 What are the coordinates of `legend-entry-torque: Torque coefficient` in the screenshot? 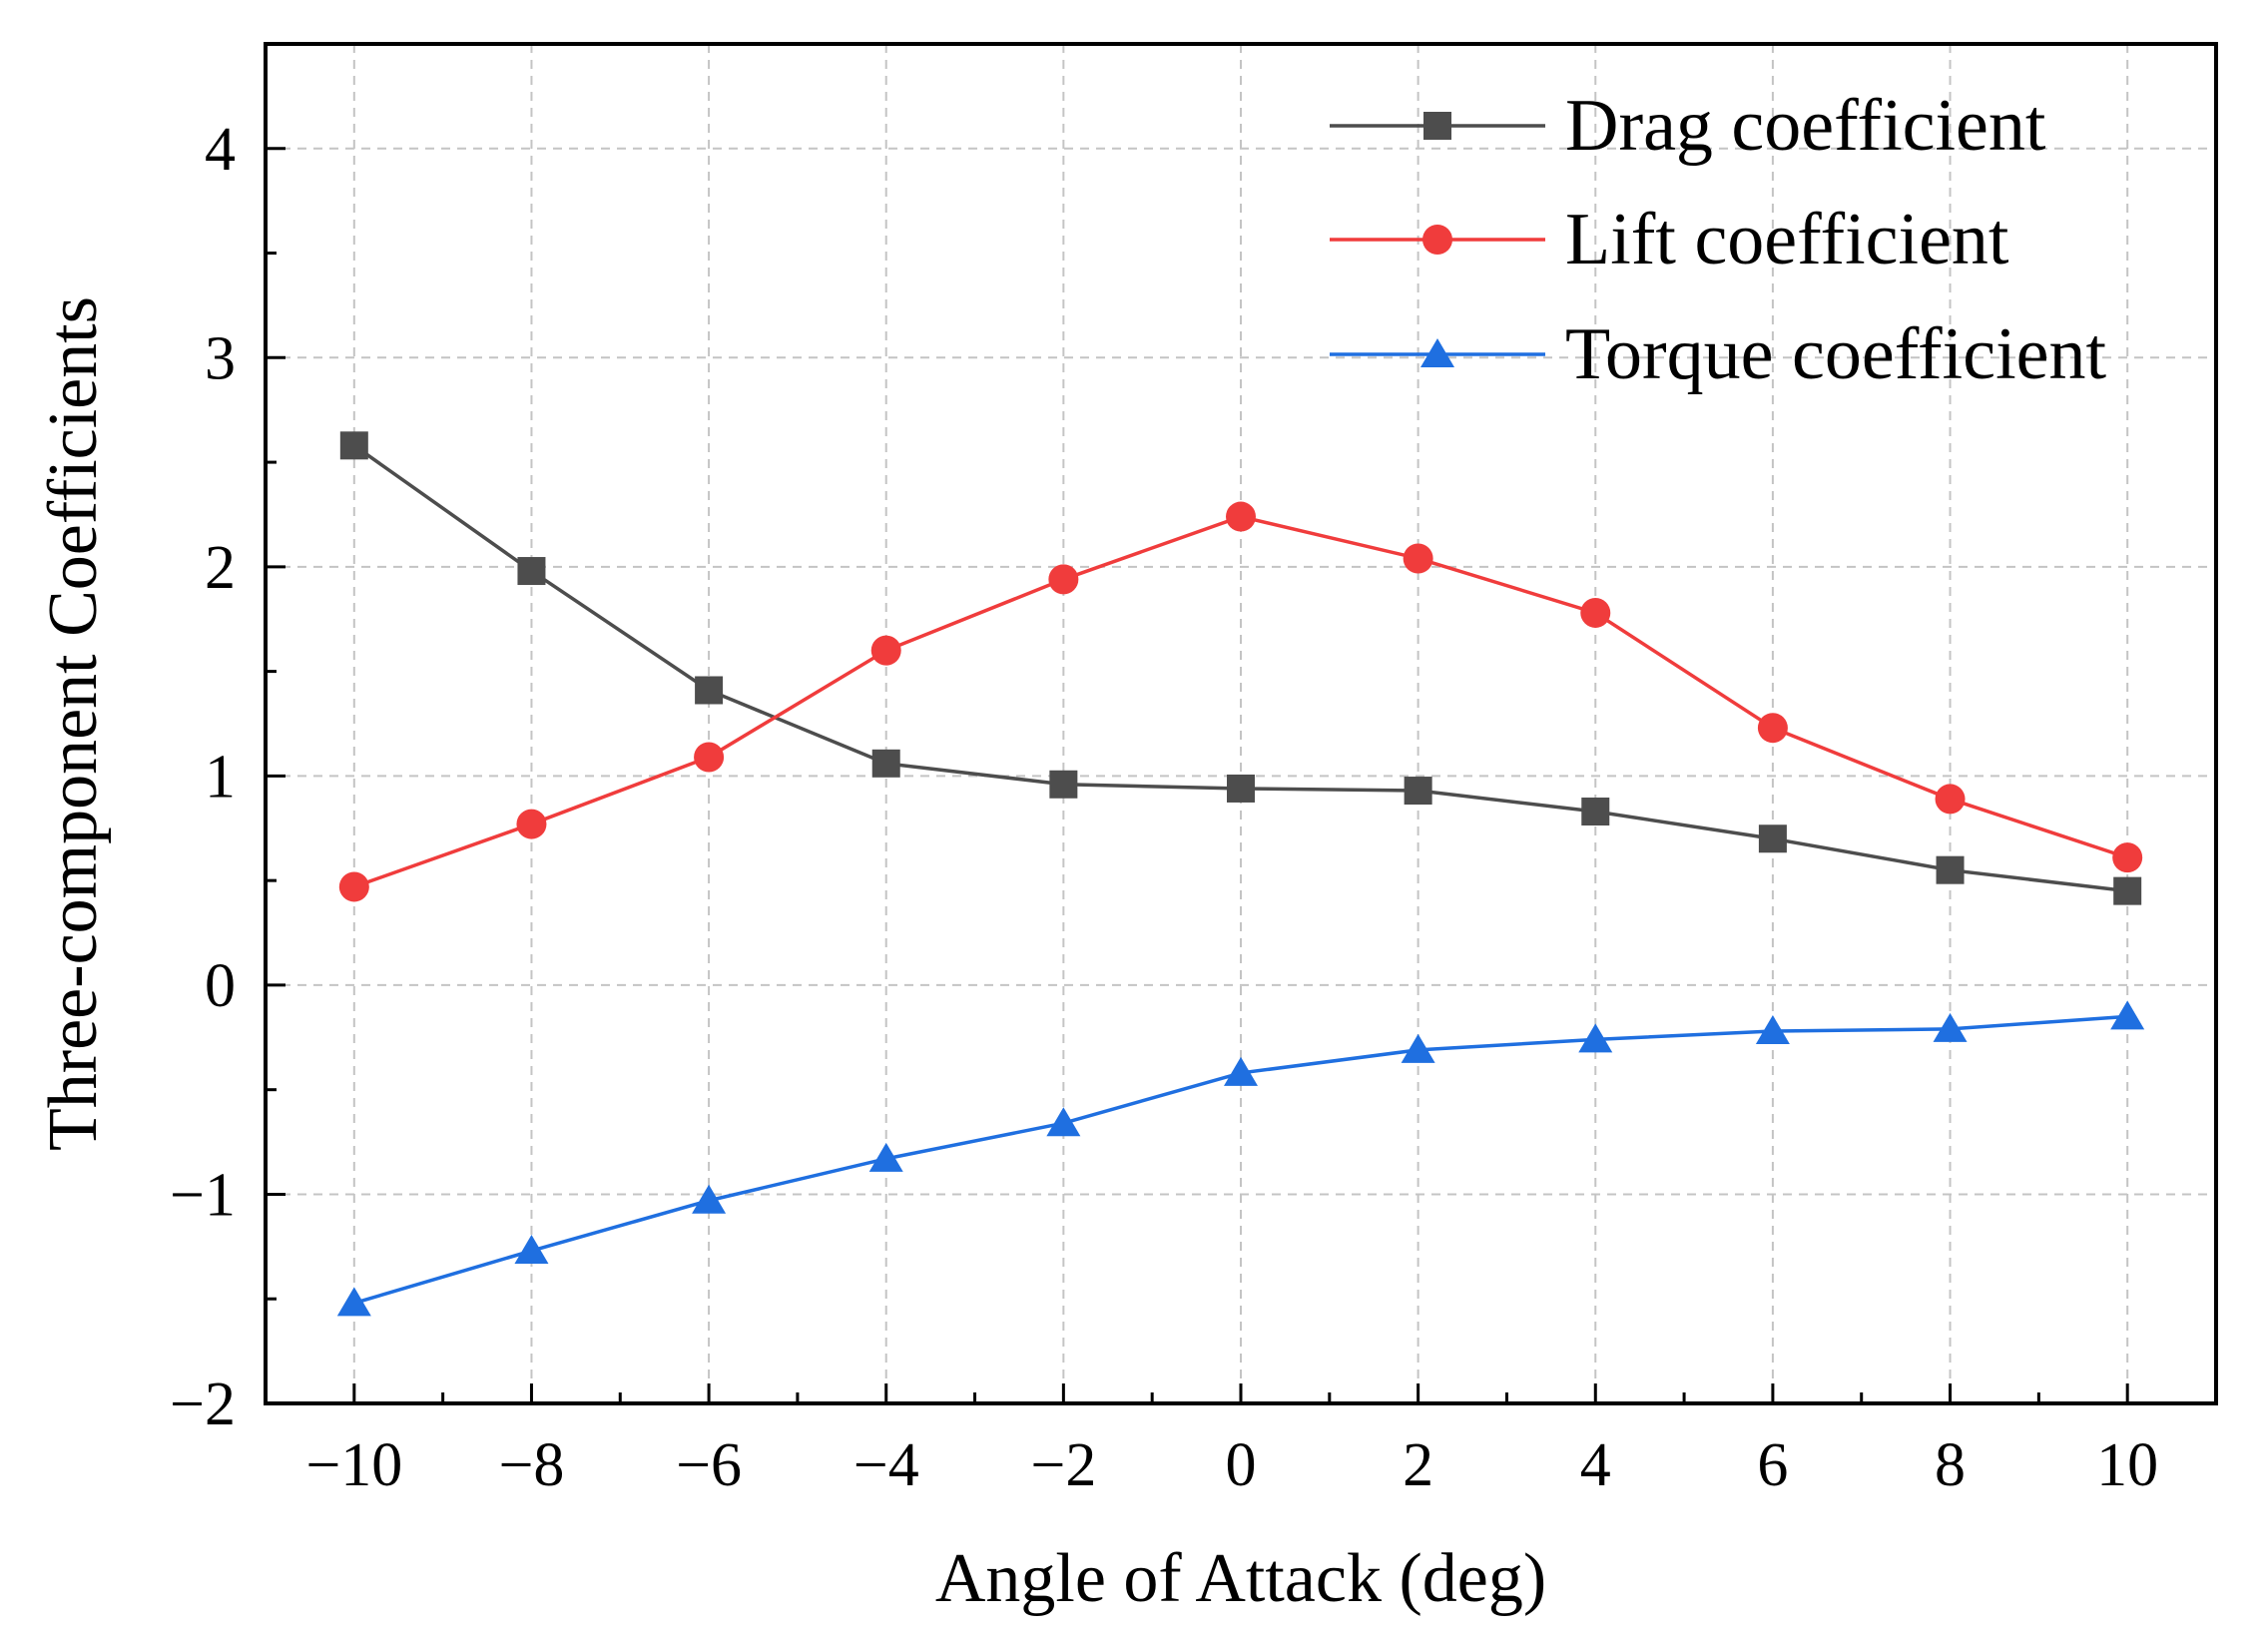 It's located at (1718, 354).